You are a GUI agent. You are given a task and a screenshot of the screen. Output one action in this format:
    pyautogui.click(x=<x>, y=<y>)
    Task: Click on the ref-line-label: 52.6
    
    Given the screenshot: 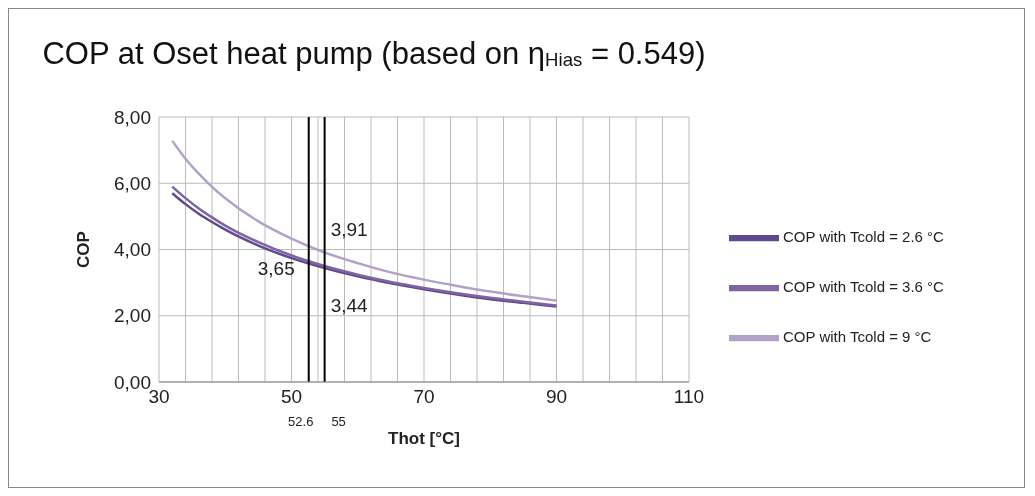 What is the action you would take?
    pyautogui.click(x=301, y=421)
    